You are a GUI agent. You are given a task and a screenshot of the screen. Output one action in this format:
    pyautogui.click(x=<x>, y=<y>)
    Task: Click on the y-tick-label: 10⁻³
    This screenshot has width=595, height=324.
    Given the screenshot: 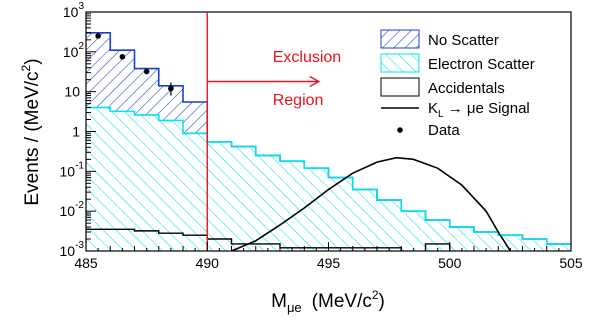 What is the action you would take?
    pyautogui.click(x=72, y=249)
    